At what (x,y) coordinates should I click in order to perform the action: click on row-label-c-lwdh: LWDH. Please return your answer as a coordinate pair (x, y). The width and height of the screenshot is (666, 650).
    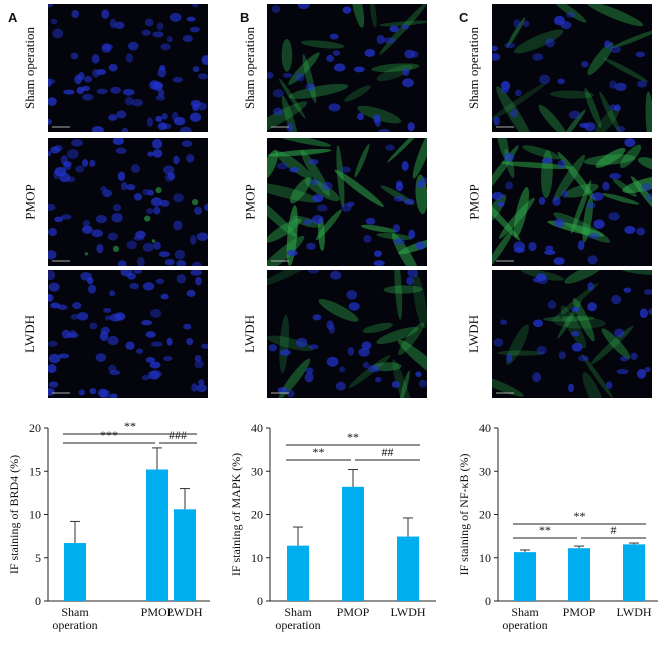
    Looking at the image, I should click on (474, 334).